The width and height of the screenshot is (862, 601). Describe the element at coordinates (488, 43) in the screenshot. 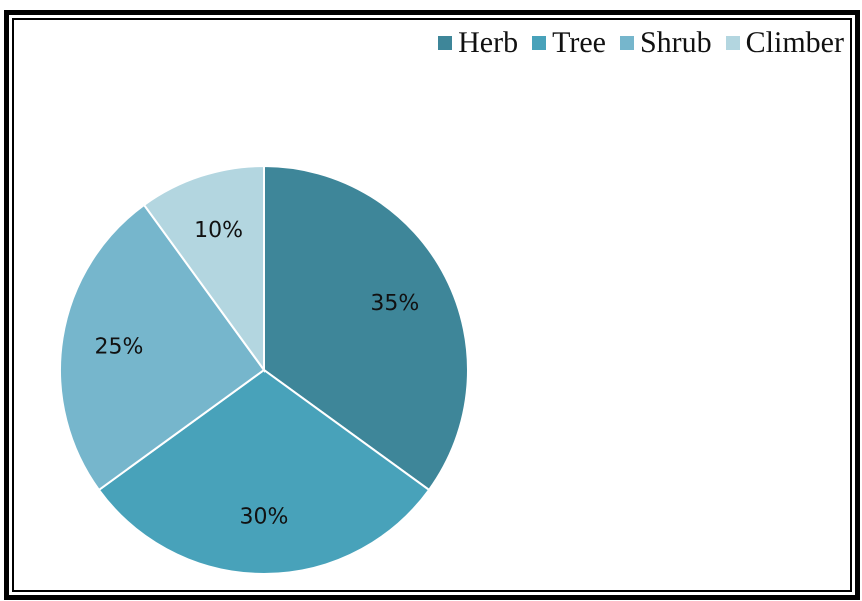

I see `legend-label: Herb` at that location.